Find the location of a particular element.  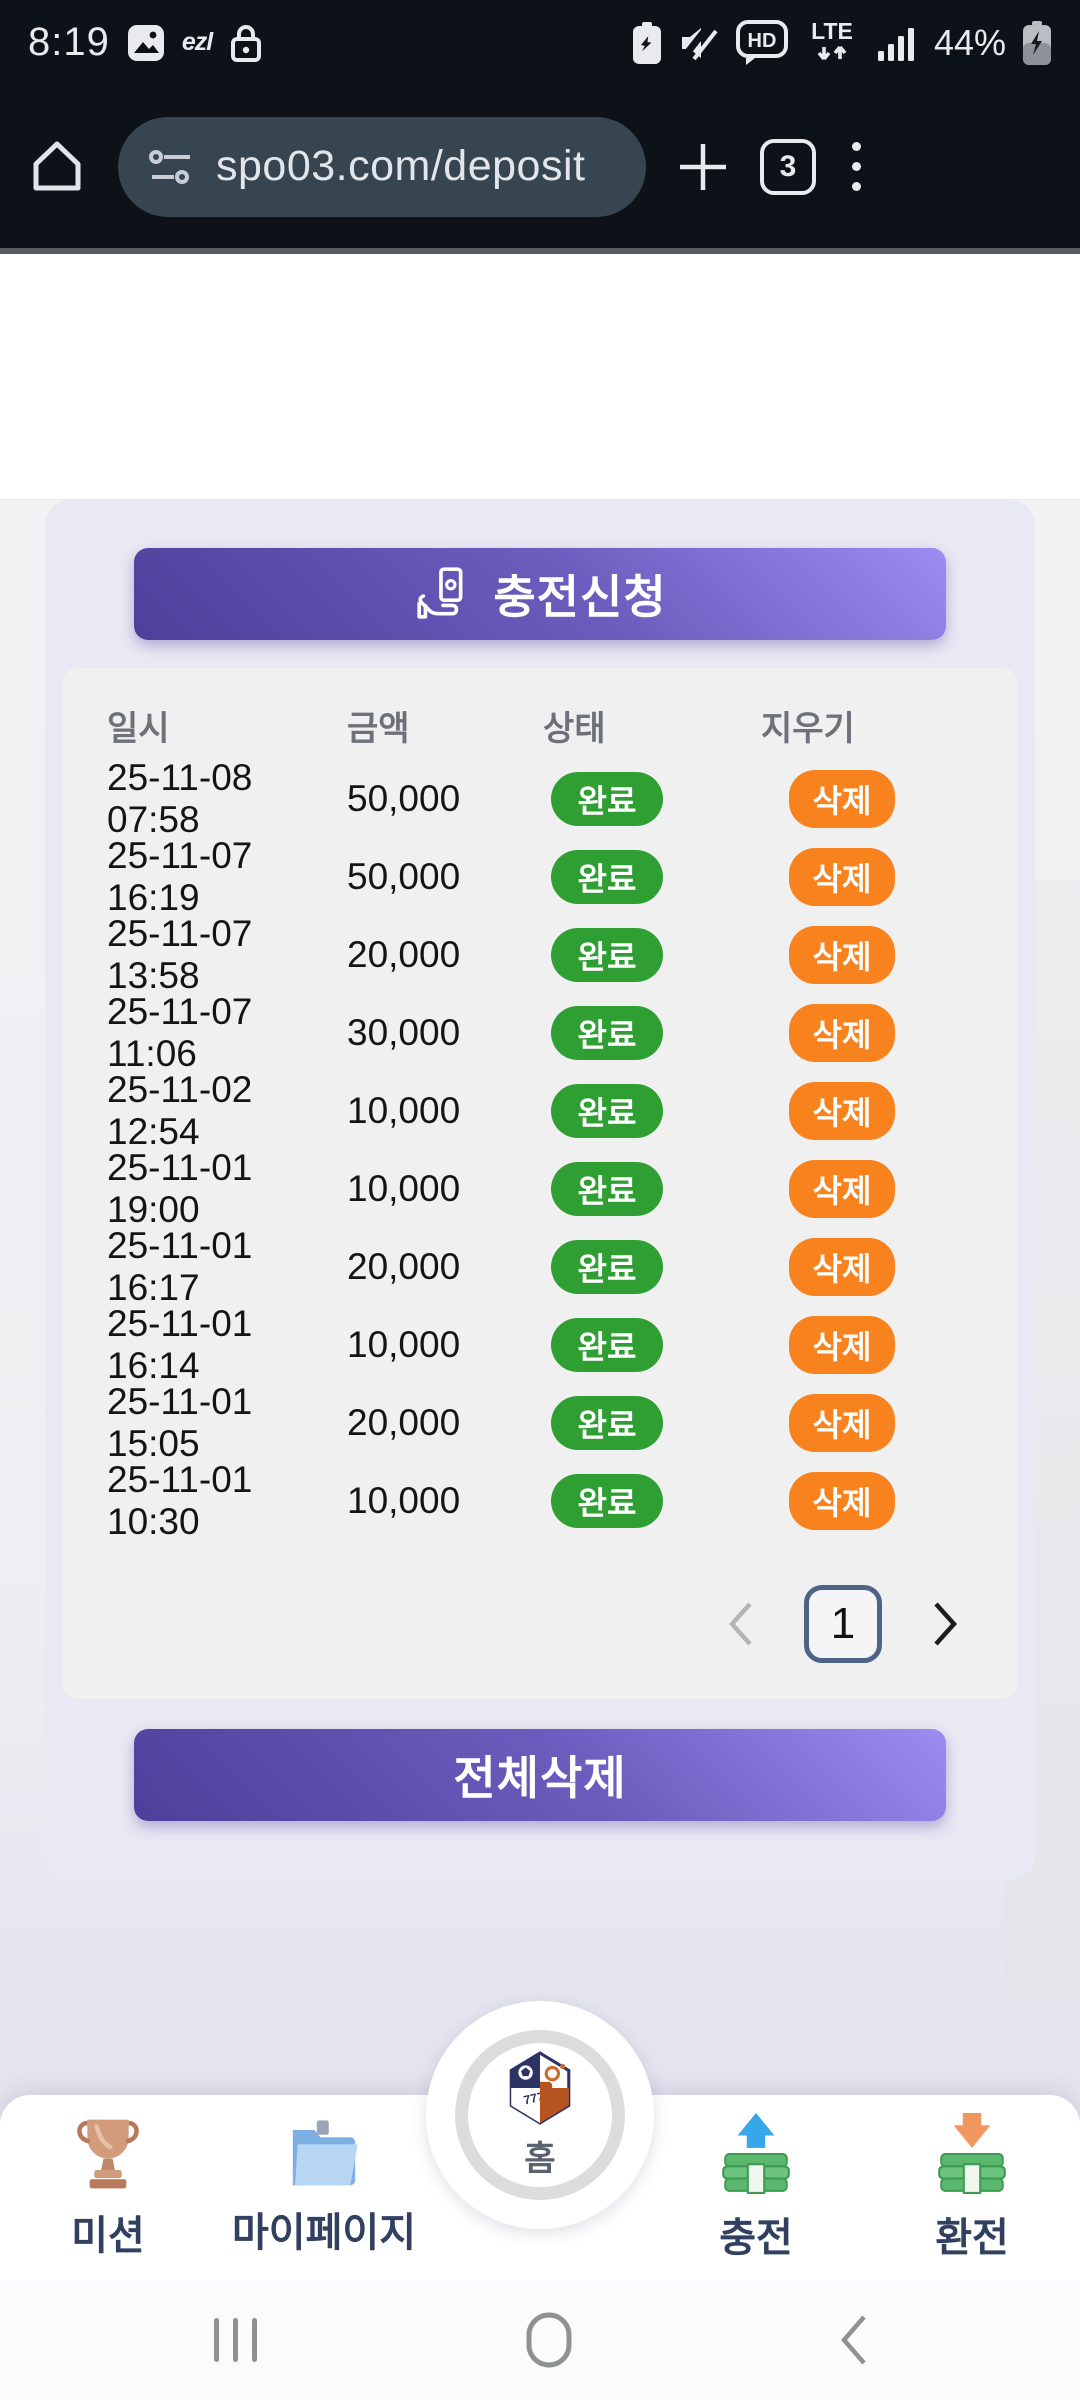

browser-home-button is located at coordinates (57, 167).